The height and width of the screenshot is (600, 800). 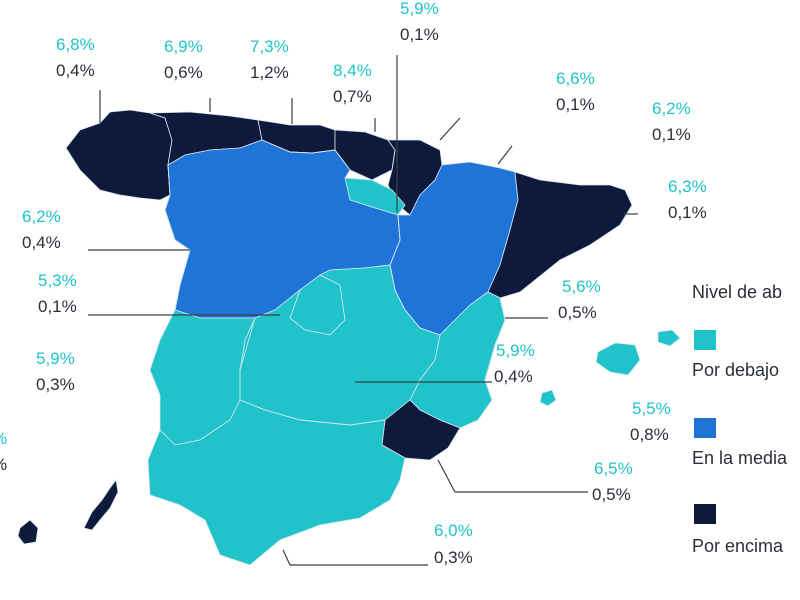 What do you see at coordinates (3, 464) in the screenshot?
I see `label-canarias-val: %` at bounding box center [3, 464].